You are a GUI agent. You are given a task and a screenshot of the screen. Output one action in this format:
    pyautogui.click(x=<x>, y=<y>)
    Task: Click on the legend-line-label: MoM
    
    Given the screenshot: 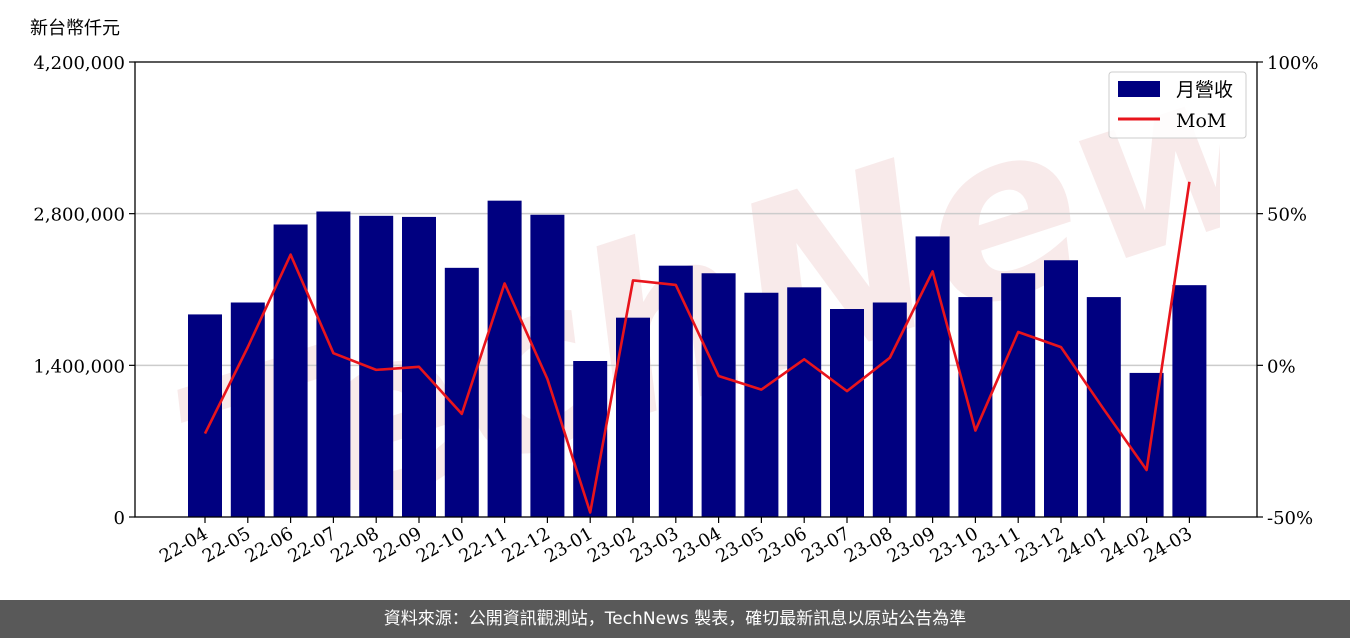 What is the action you would take?
    pyautogui.click(x=1201, y=121)
    